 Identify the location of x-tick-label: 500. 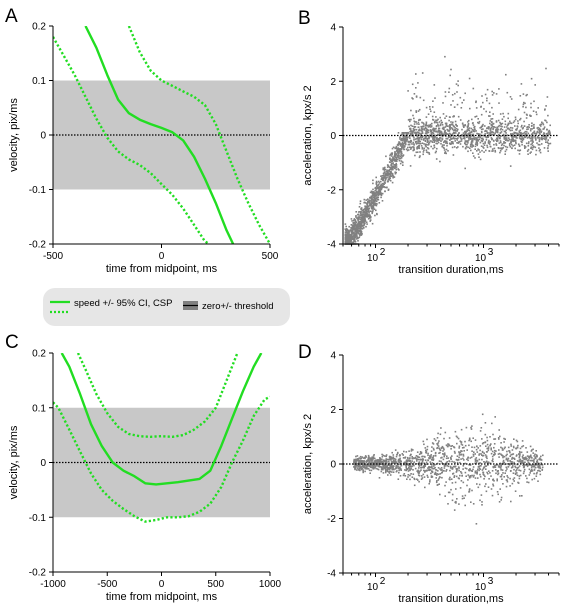
(270, 256).